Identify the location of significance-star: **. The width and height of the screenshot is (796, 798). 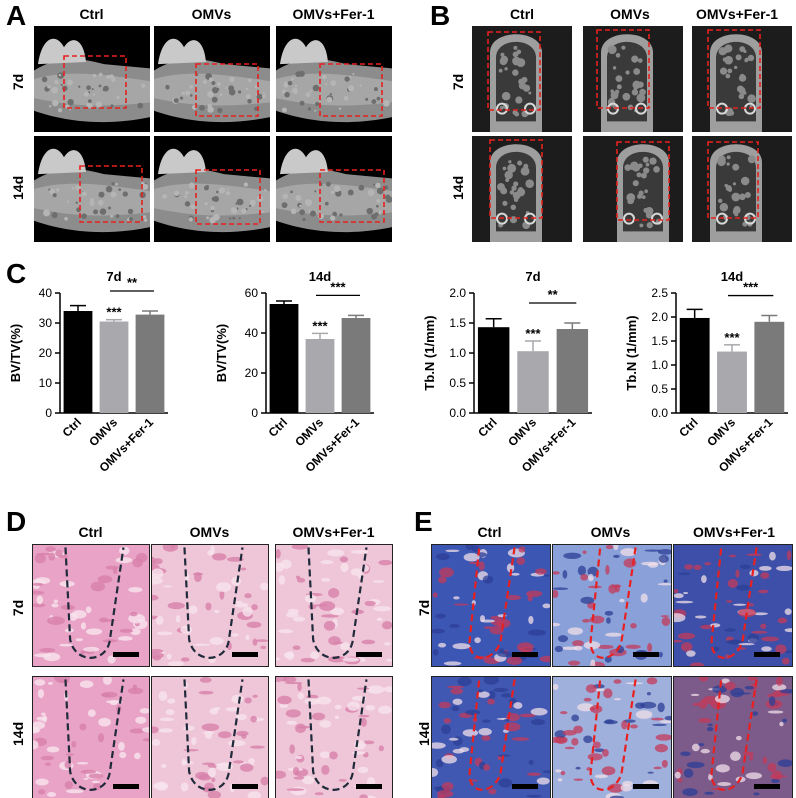
(132, 282).